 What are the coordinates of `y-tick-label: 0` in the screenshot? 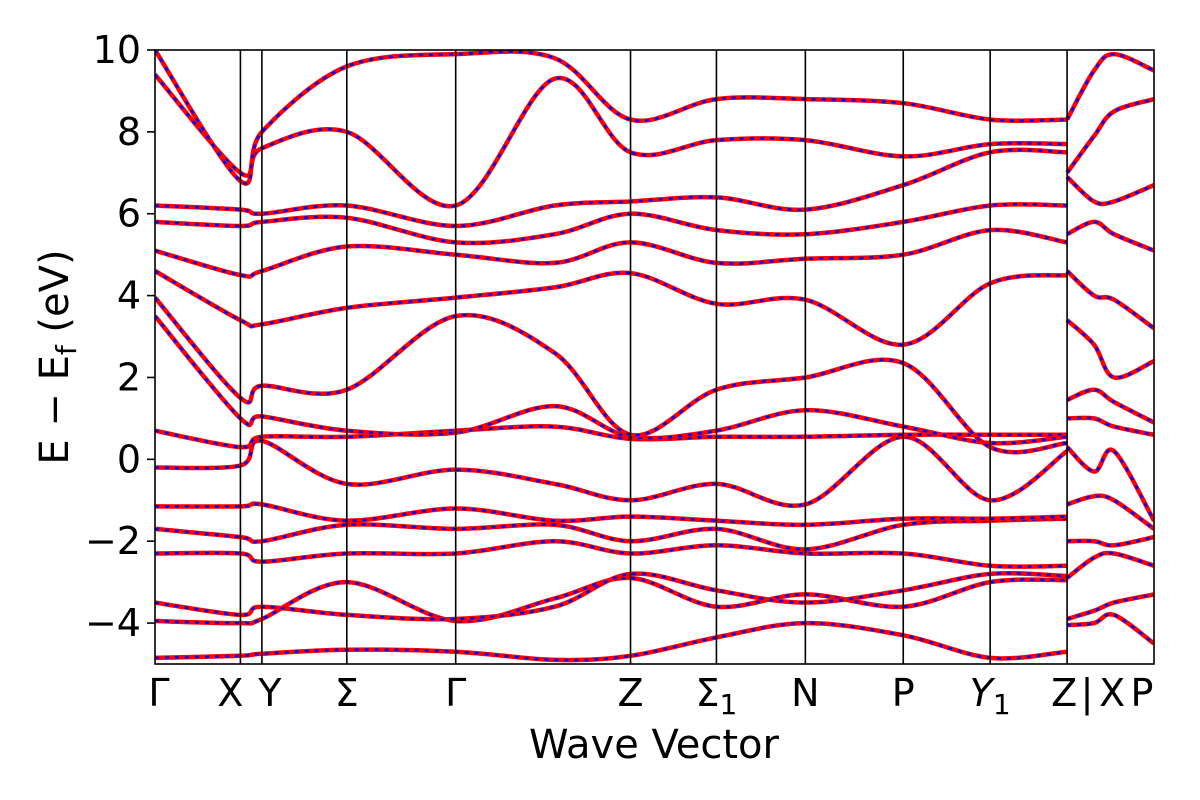 It's located at (129, 459).